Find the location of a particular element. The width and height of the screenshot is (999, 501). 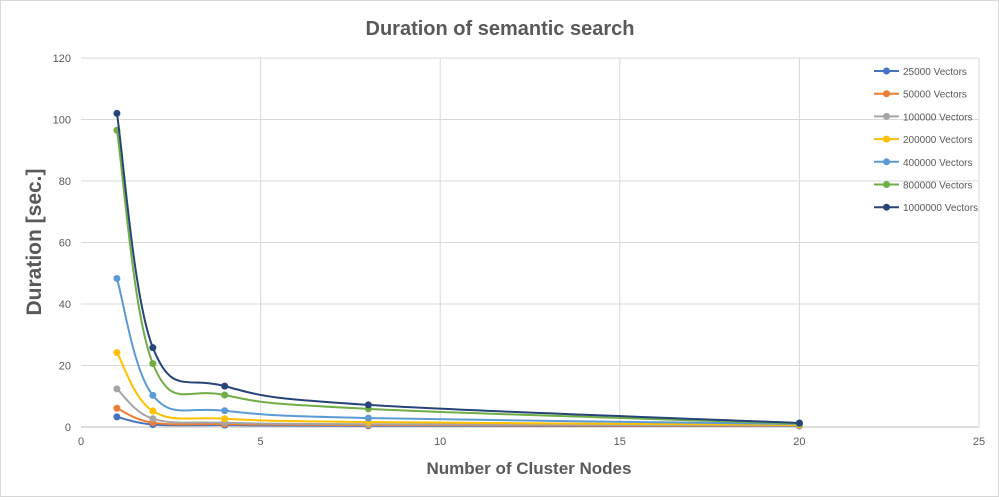

legend-item: 800000 Vectors is located at coordinates (923, 186).